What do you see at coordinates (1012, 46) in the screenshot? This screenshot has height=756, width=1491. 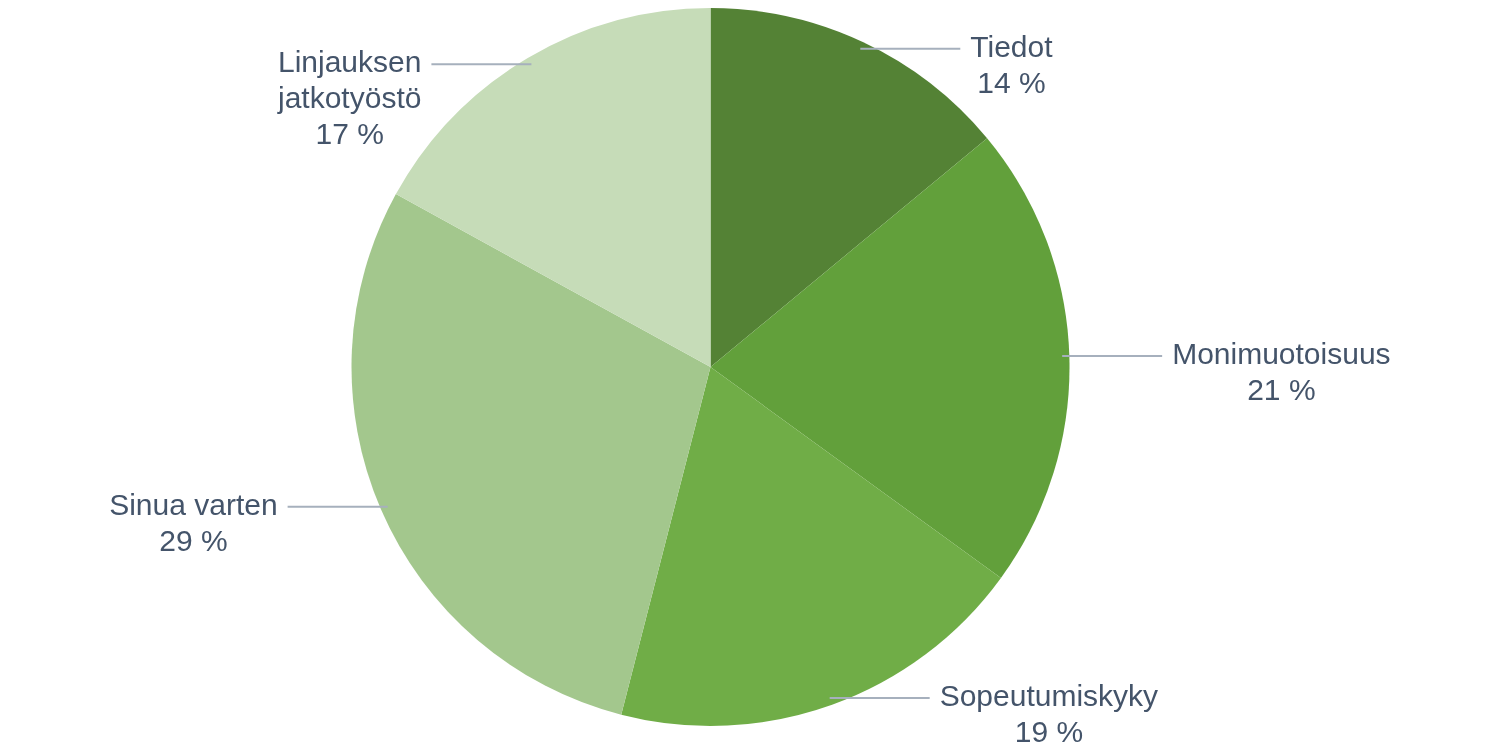 I see `slice-label: Tiedot` at bounding box center [1012, 46].